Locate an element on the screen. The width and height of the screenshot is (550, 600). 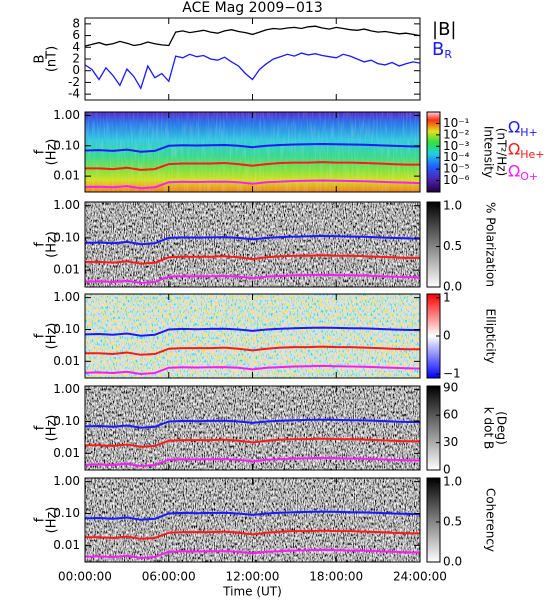
colorbar-label: k dot B is located at coordinates (489, 428).